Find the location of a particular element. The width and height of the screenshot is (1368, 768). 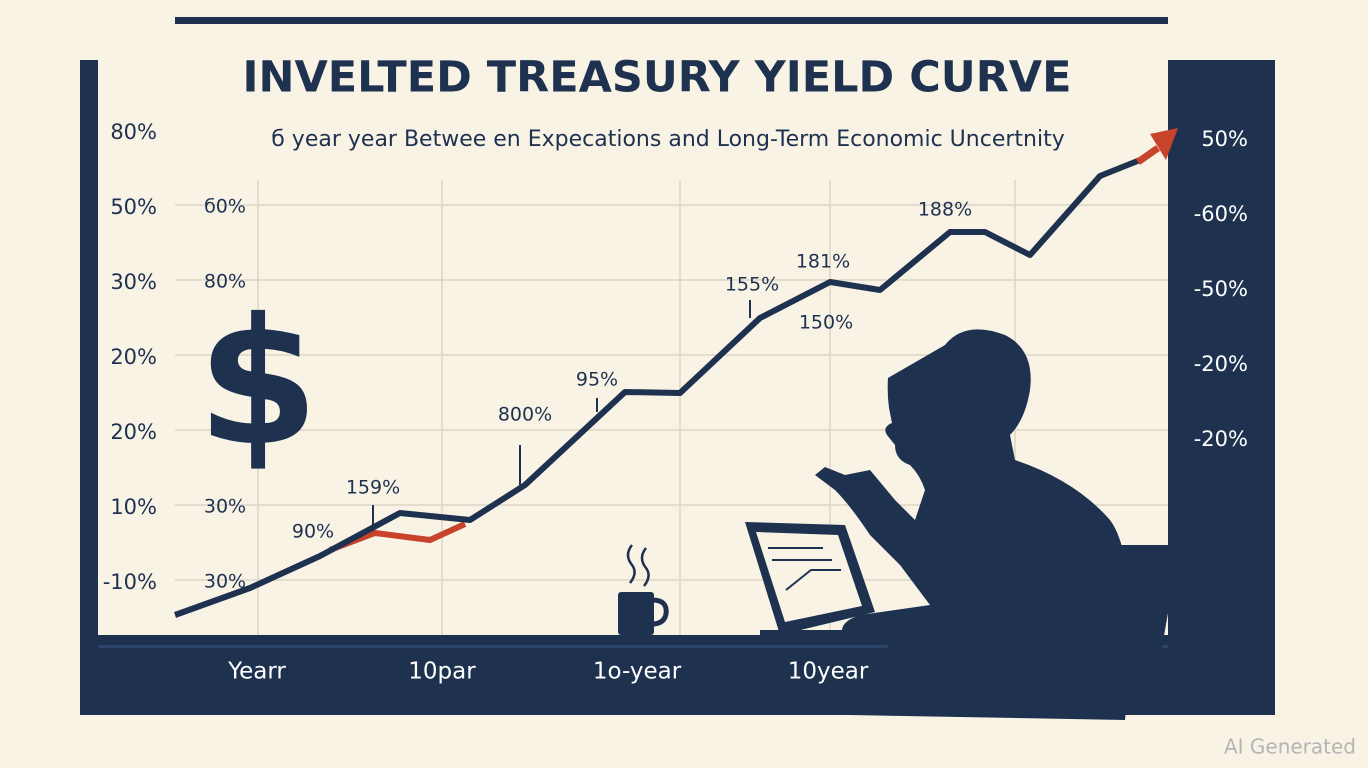

x-label: 1o-year is located at coordinates (637, 672).